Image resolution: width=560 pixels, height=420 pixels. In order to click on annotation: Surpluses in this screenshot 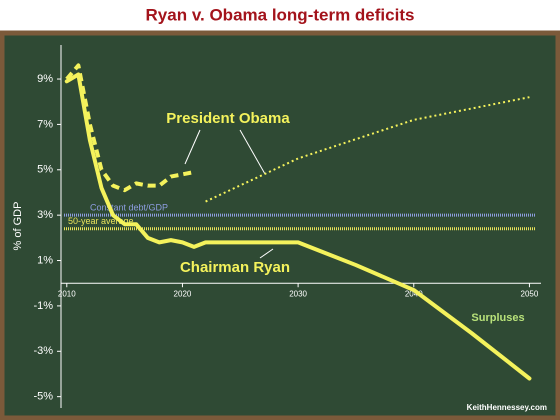, I will do `click(497, 318)`.